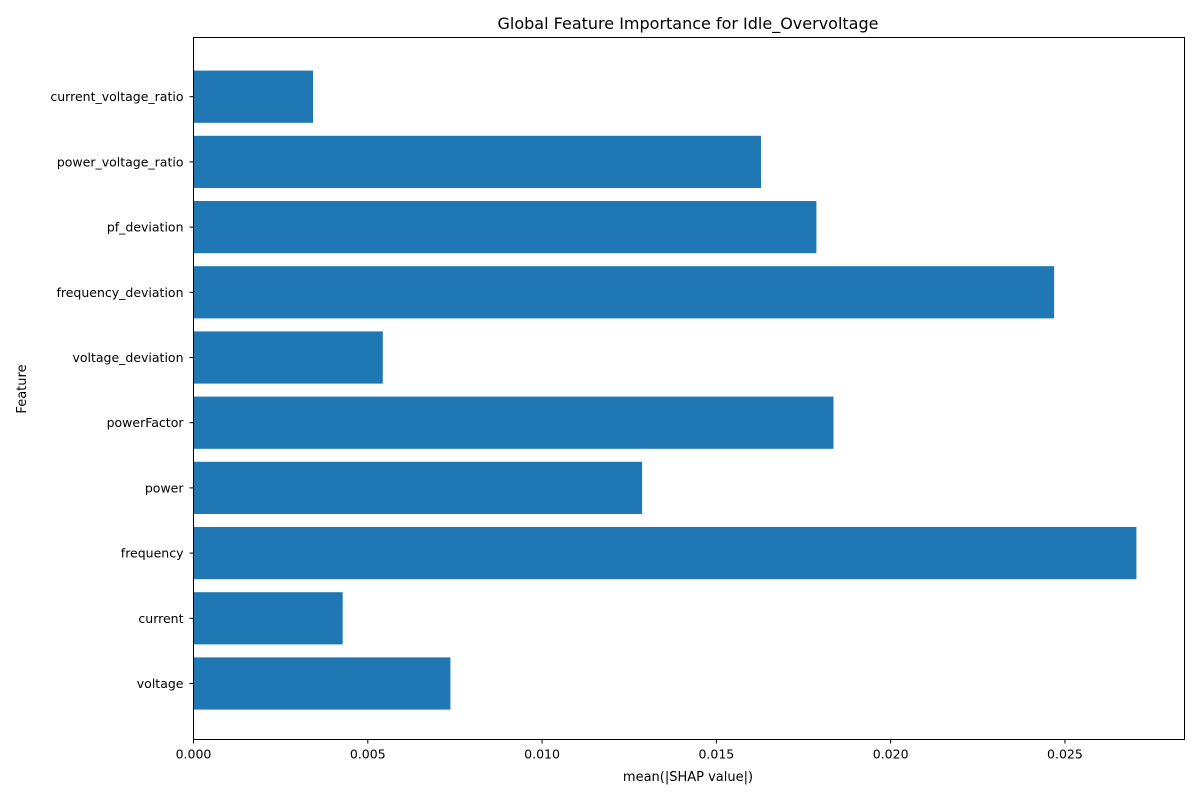  What do you see at coordinates (513, 422) in the screenshot?
I see `bar-powerFactor` at bounding box center [513, 422].